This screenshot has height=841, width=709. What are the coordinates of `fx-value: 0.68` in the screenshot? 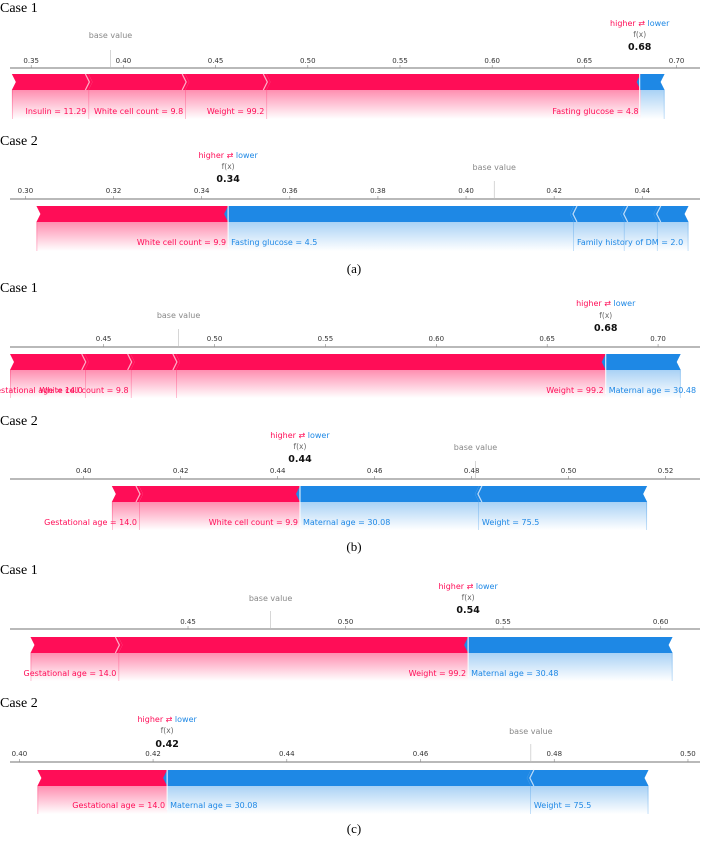 It's located at (606, 328).